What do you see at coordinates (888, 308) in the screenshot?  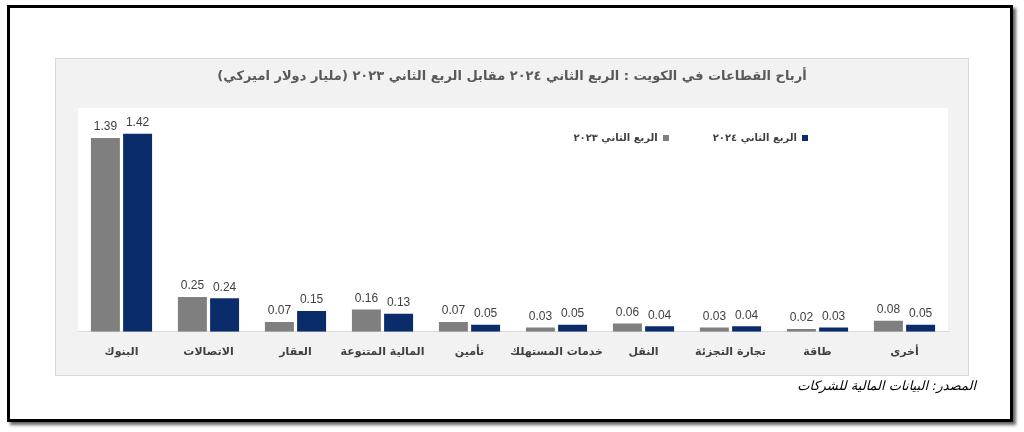 I see `data-label: 0.08` at bounding box center [888, 308].